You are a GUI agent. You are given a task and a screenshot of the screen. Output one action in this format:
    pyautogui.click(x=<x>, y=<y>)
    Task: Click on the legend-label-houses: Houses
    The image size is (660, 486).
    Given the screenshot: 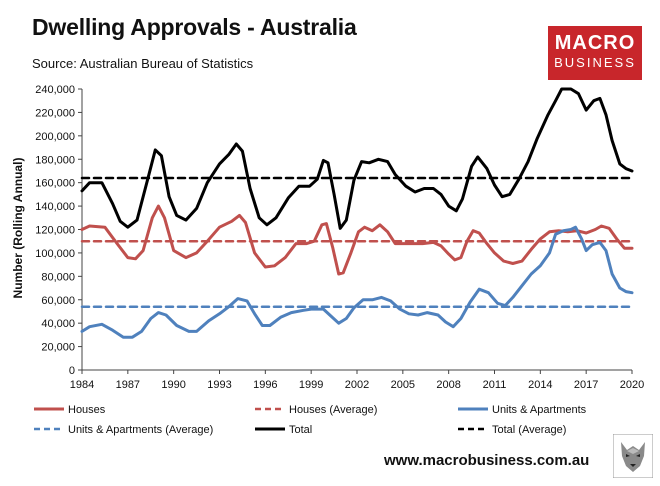 What is the action you would take?
    pyautogui.click(x=87, y=410)
    